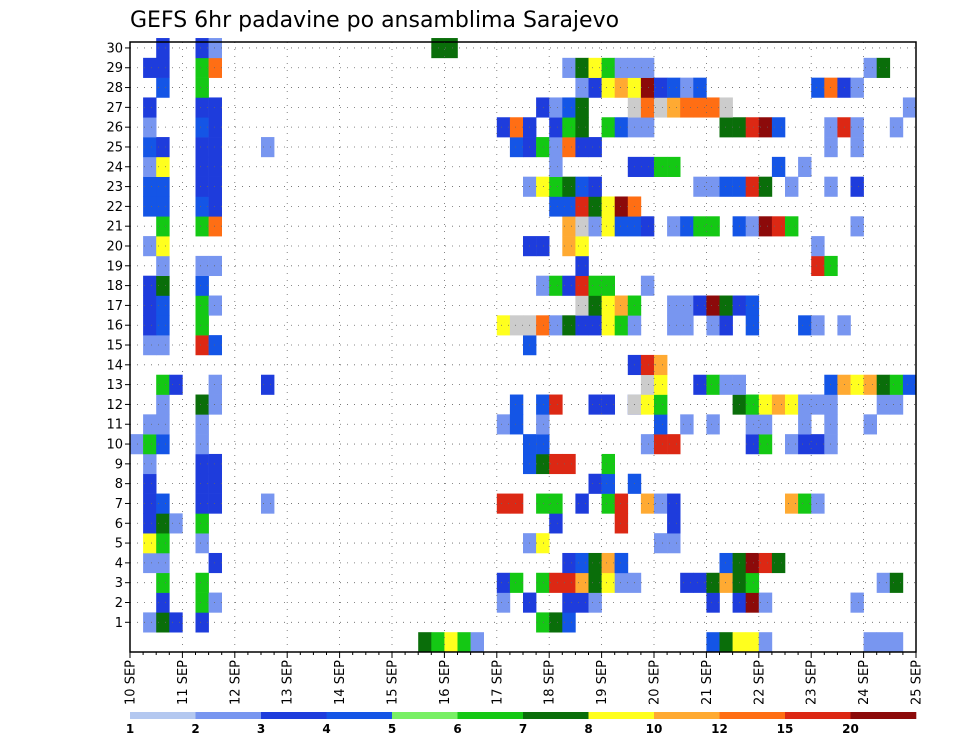 This screenshot has width=960, height=742. What do you see at coordinates (719, 729) in the screenshot?
I see `legend-label: 12` at bounding box center [719, 729].